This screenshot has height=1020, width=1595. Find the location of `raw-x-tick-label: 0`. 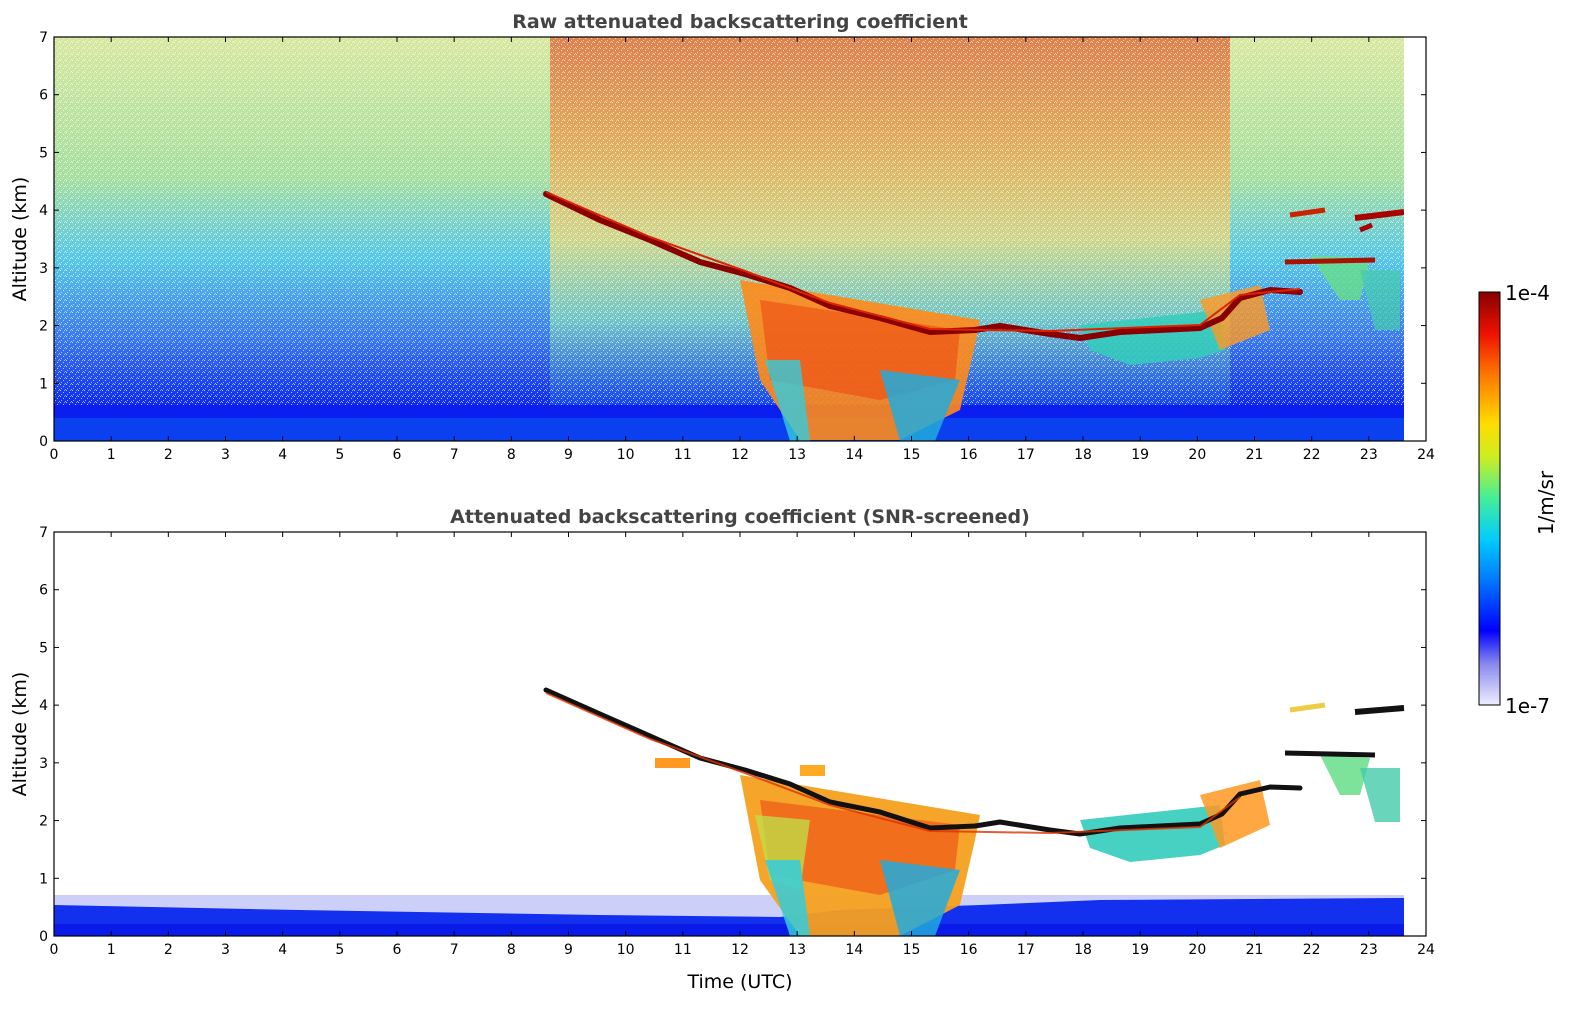

raw-x-tick-label: 0 is located at coordinates (54, 455).